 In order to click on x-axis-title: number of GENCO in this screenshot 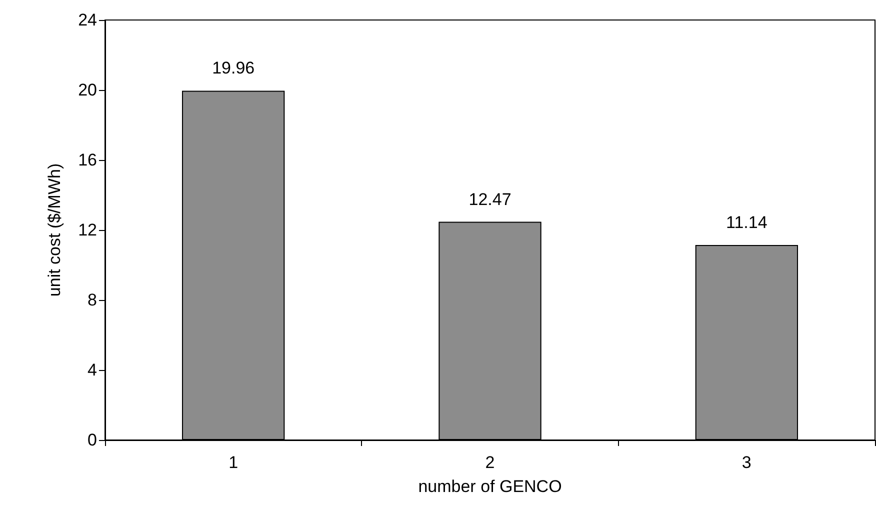, I will do `click(490, 486)`.